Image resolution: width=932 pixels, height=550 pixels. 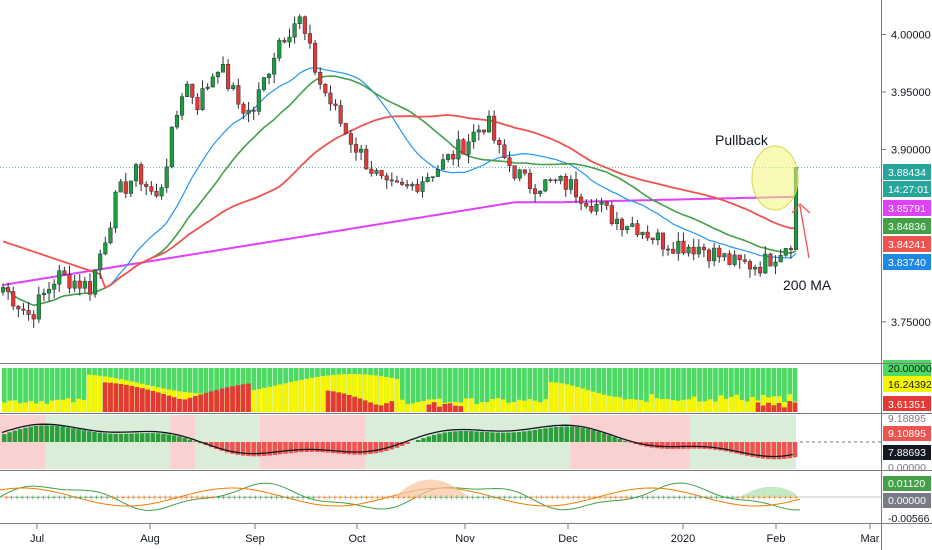 What do you see at coordinates (683, 539) in the screenshot?
I see `time-tick-label: 2020` at bounding box center [683, 539].